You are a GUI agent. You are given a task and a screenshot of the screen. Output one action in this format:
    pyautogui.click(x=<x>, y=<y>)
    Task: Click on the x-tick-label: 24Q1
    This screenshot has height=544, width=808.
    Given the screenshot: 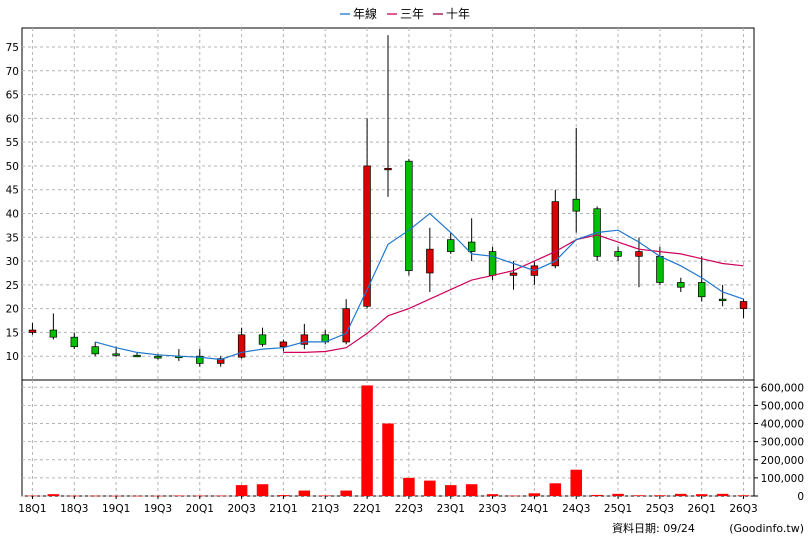 What is the action you would take?
    pyautogui.click(x=534, y=509)
    